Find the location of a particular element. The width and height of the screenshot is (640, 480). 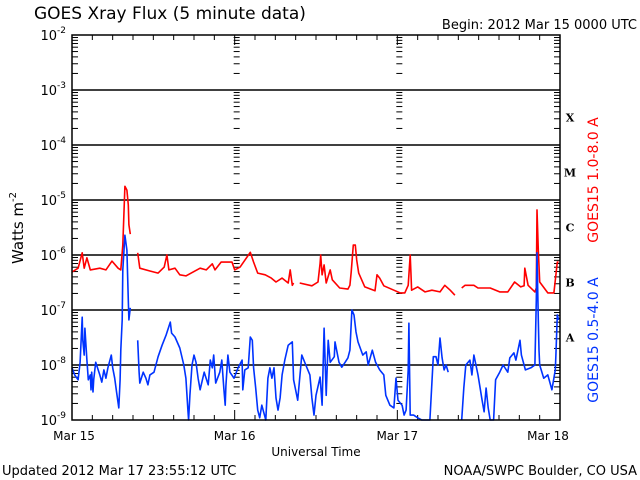

credit-label: NOAA/SWPC Boulder, CO USA is located at coordinates (540, 471).